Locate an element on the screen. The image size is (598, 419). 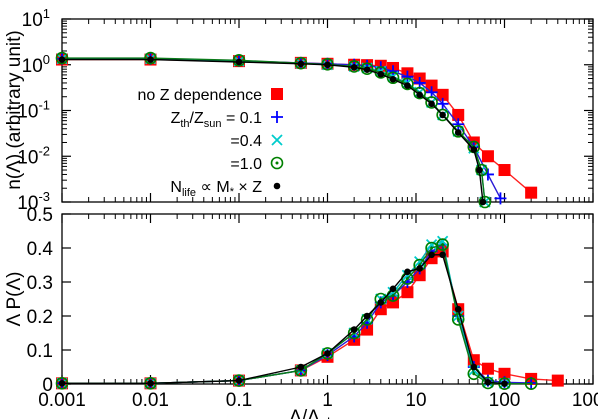
bottom-x-tick-label: 100 is located at coordinates (505, 400).